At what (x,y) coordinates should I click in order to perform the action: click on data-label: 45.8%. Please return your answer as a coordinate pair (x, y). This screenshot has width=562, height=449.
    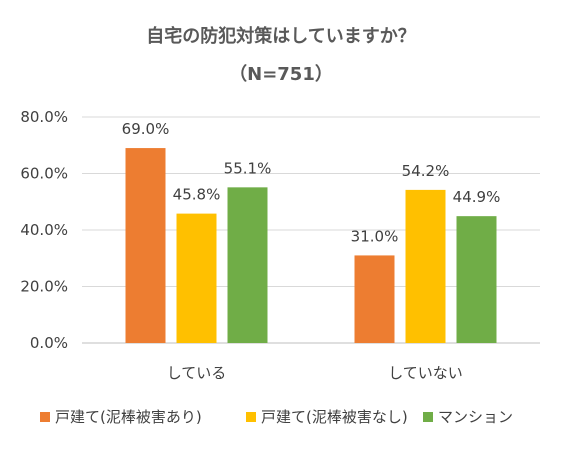
    Looking at the image, I should click on (197, 195).